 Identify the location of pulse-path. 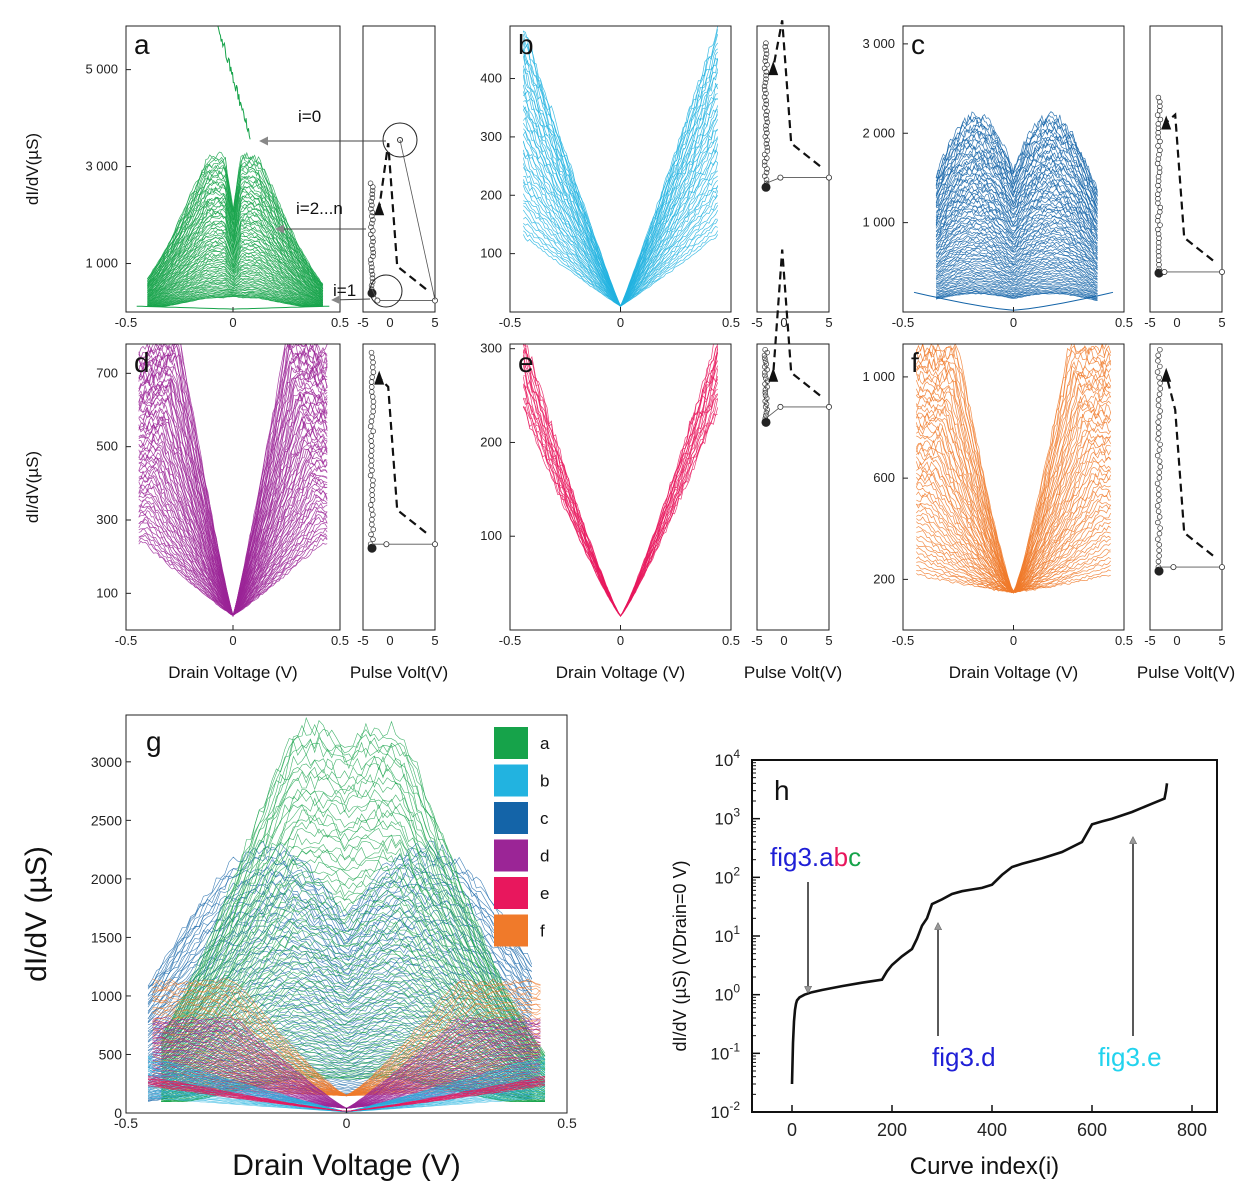
(1190, 270).